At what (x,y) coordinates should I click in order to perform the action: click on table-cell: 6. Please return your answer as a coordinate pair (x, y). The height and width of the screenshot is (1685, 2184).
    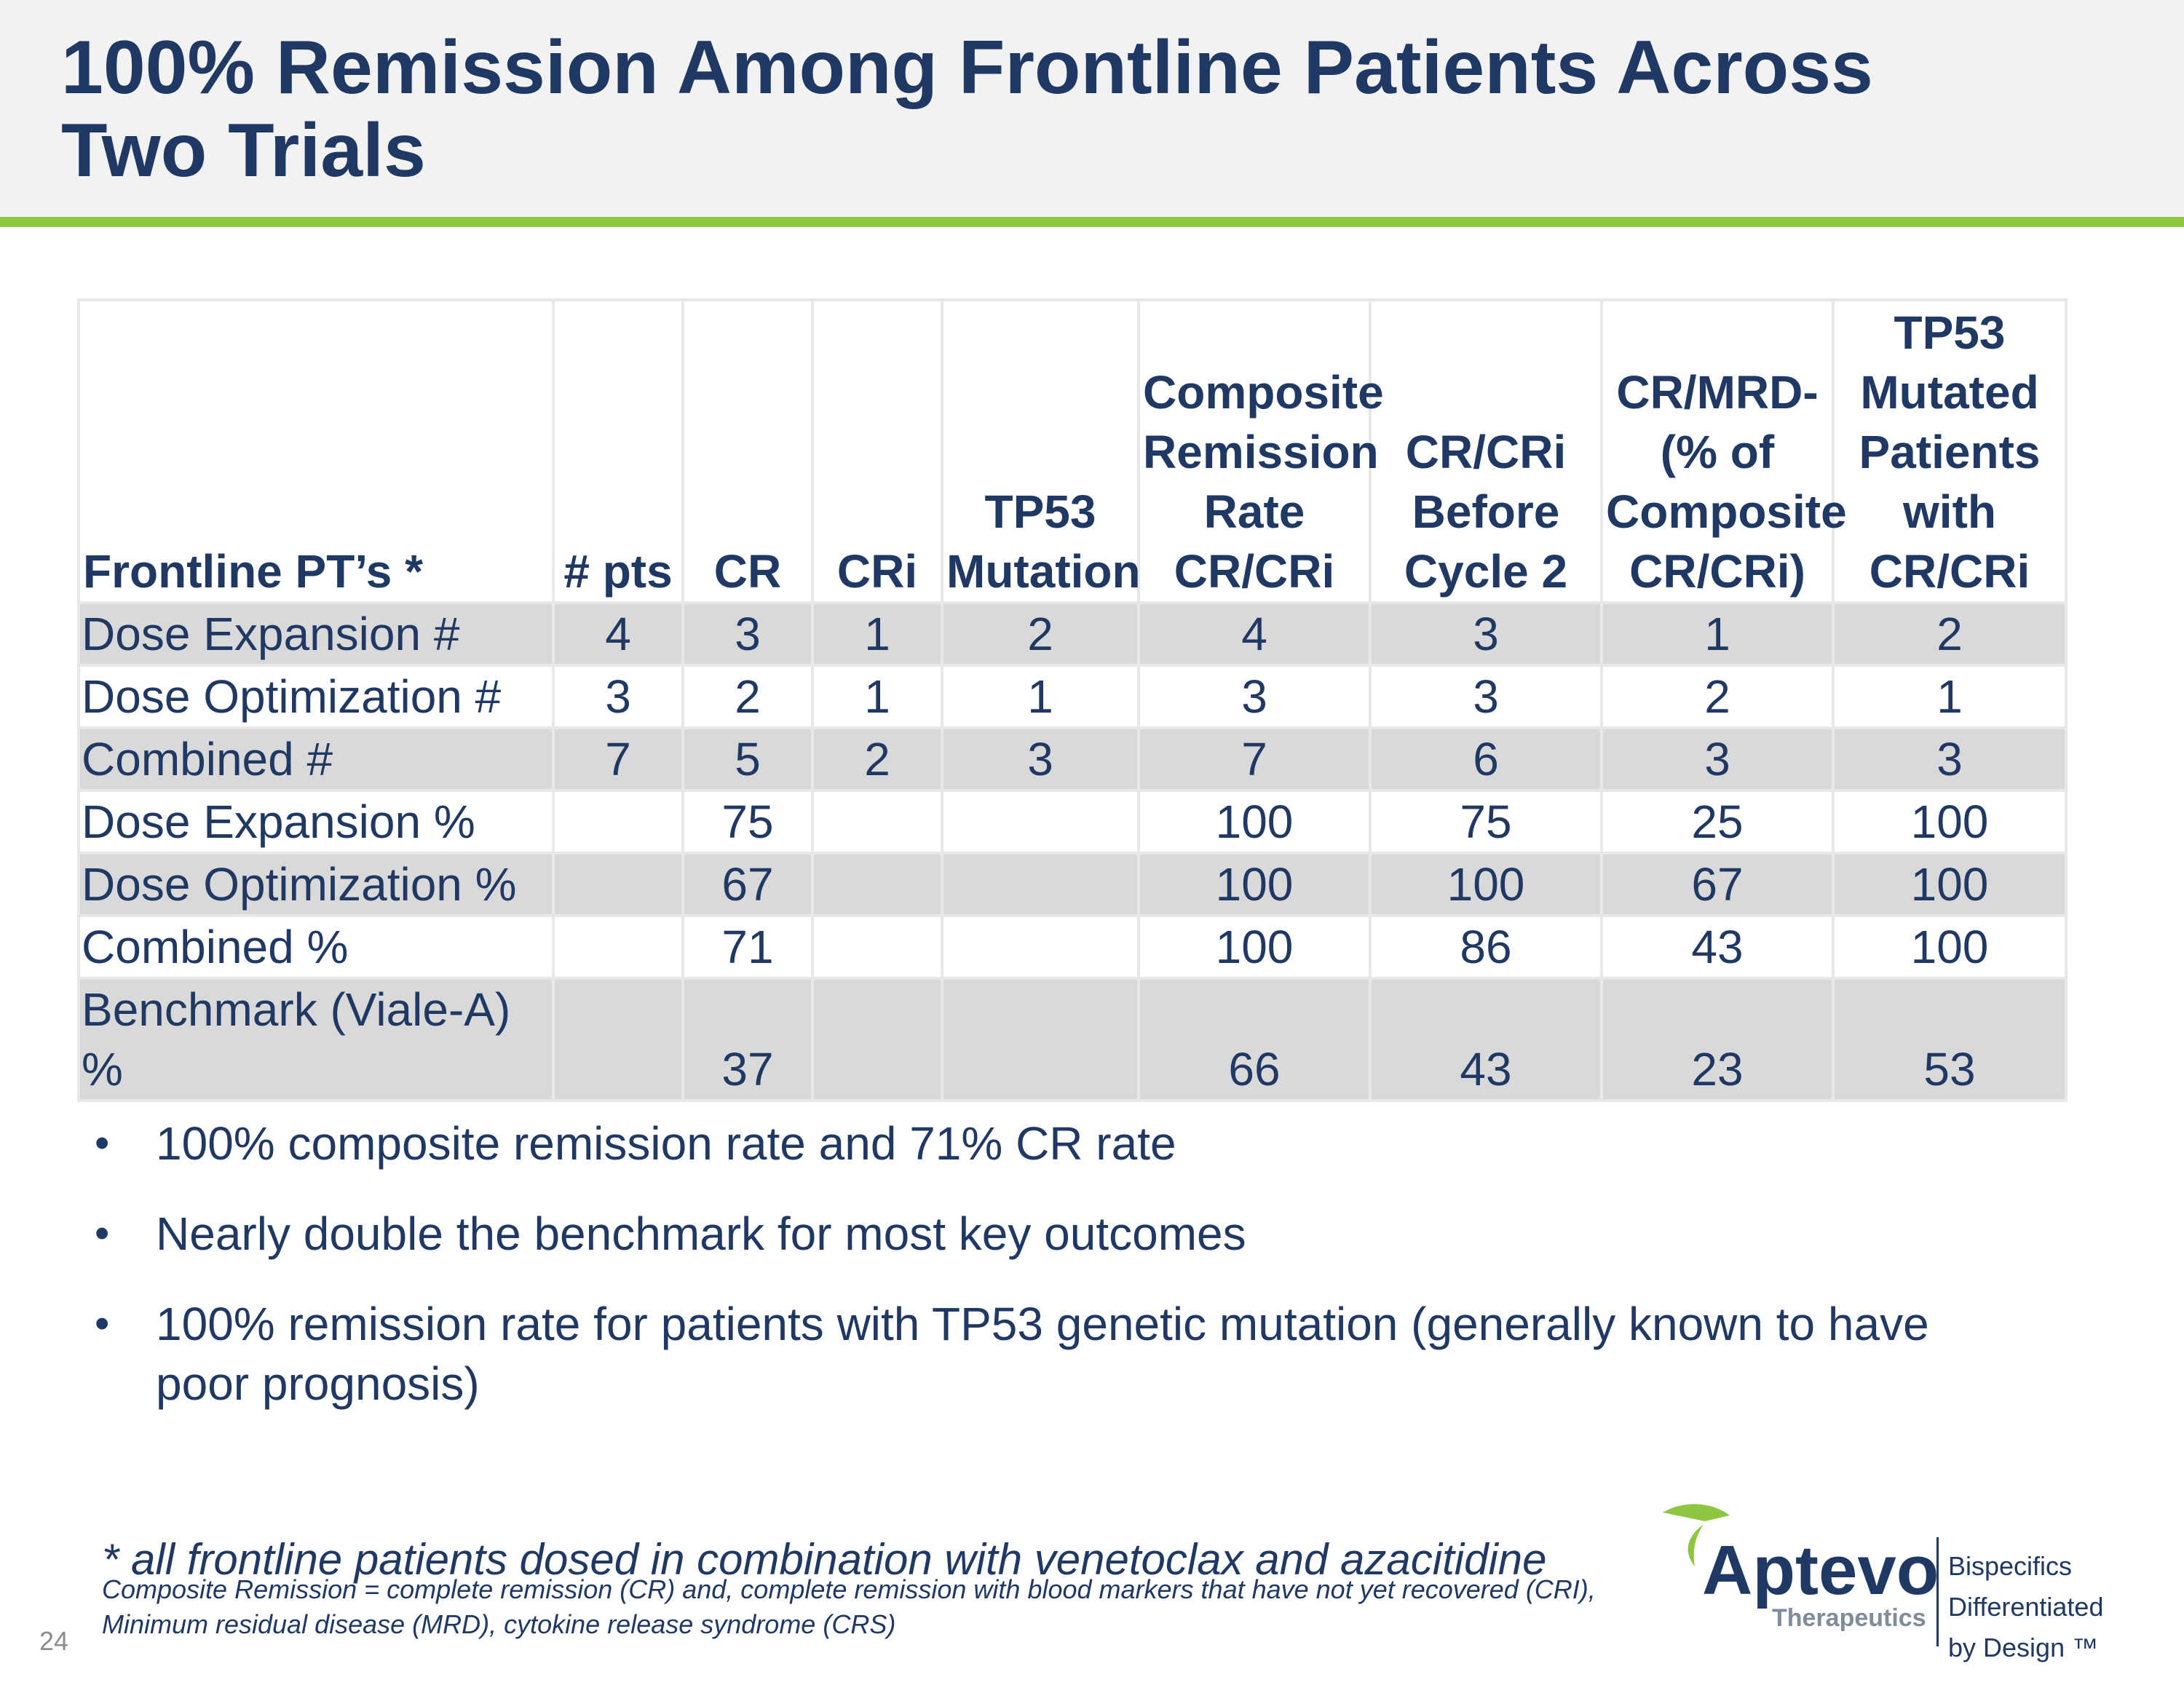
    Looking at the image, I should click on (1486, 759).